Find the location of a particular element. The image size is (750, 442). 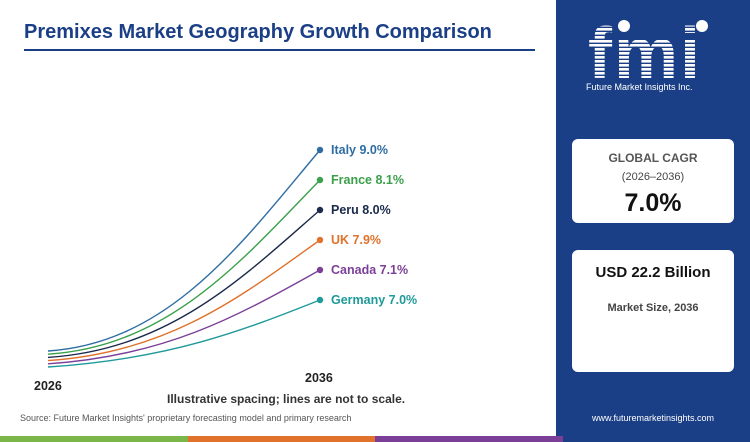

series-label-uk: UK 7.9% is located at coordinates (356, 240).